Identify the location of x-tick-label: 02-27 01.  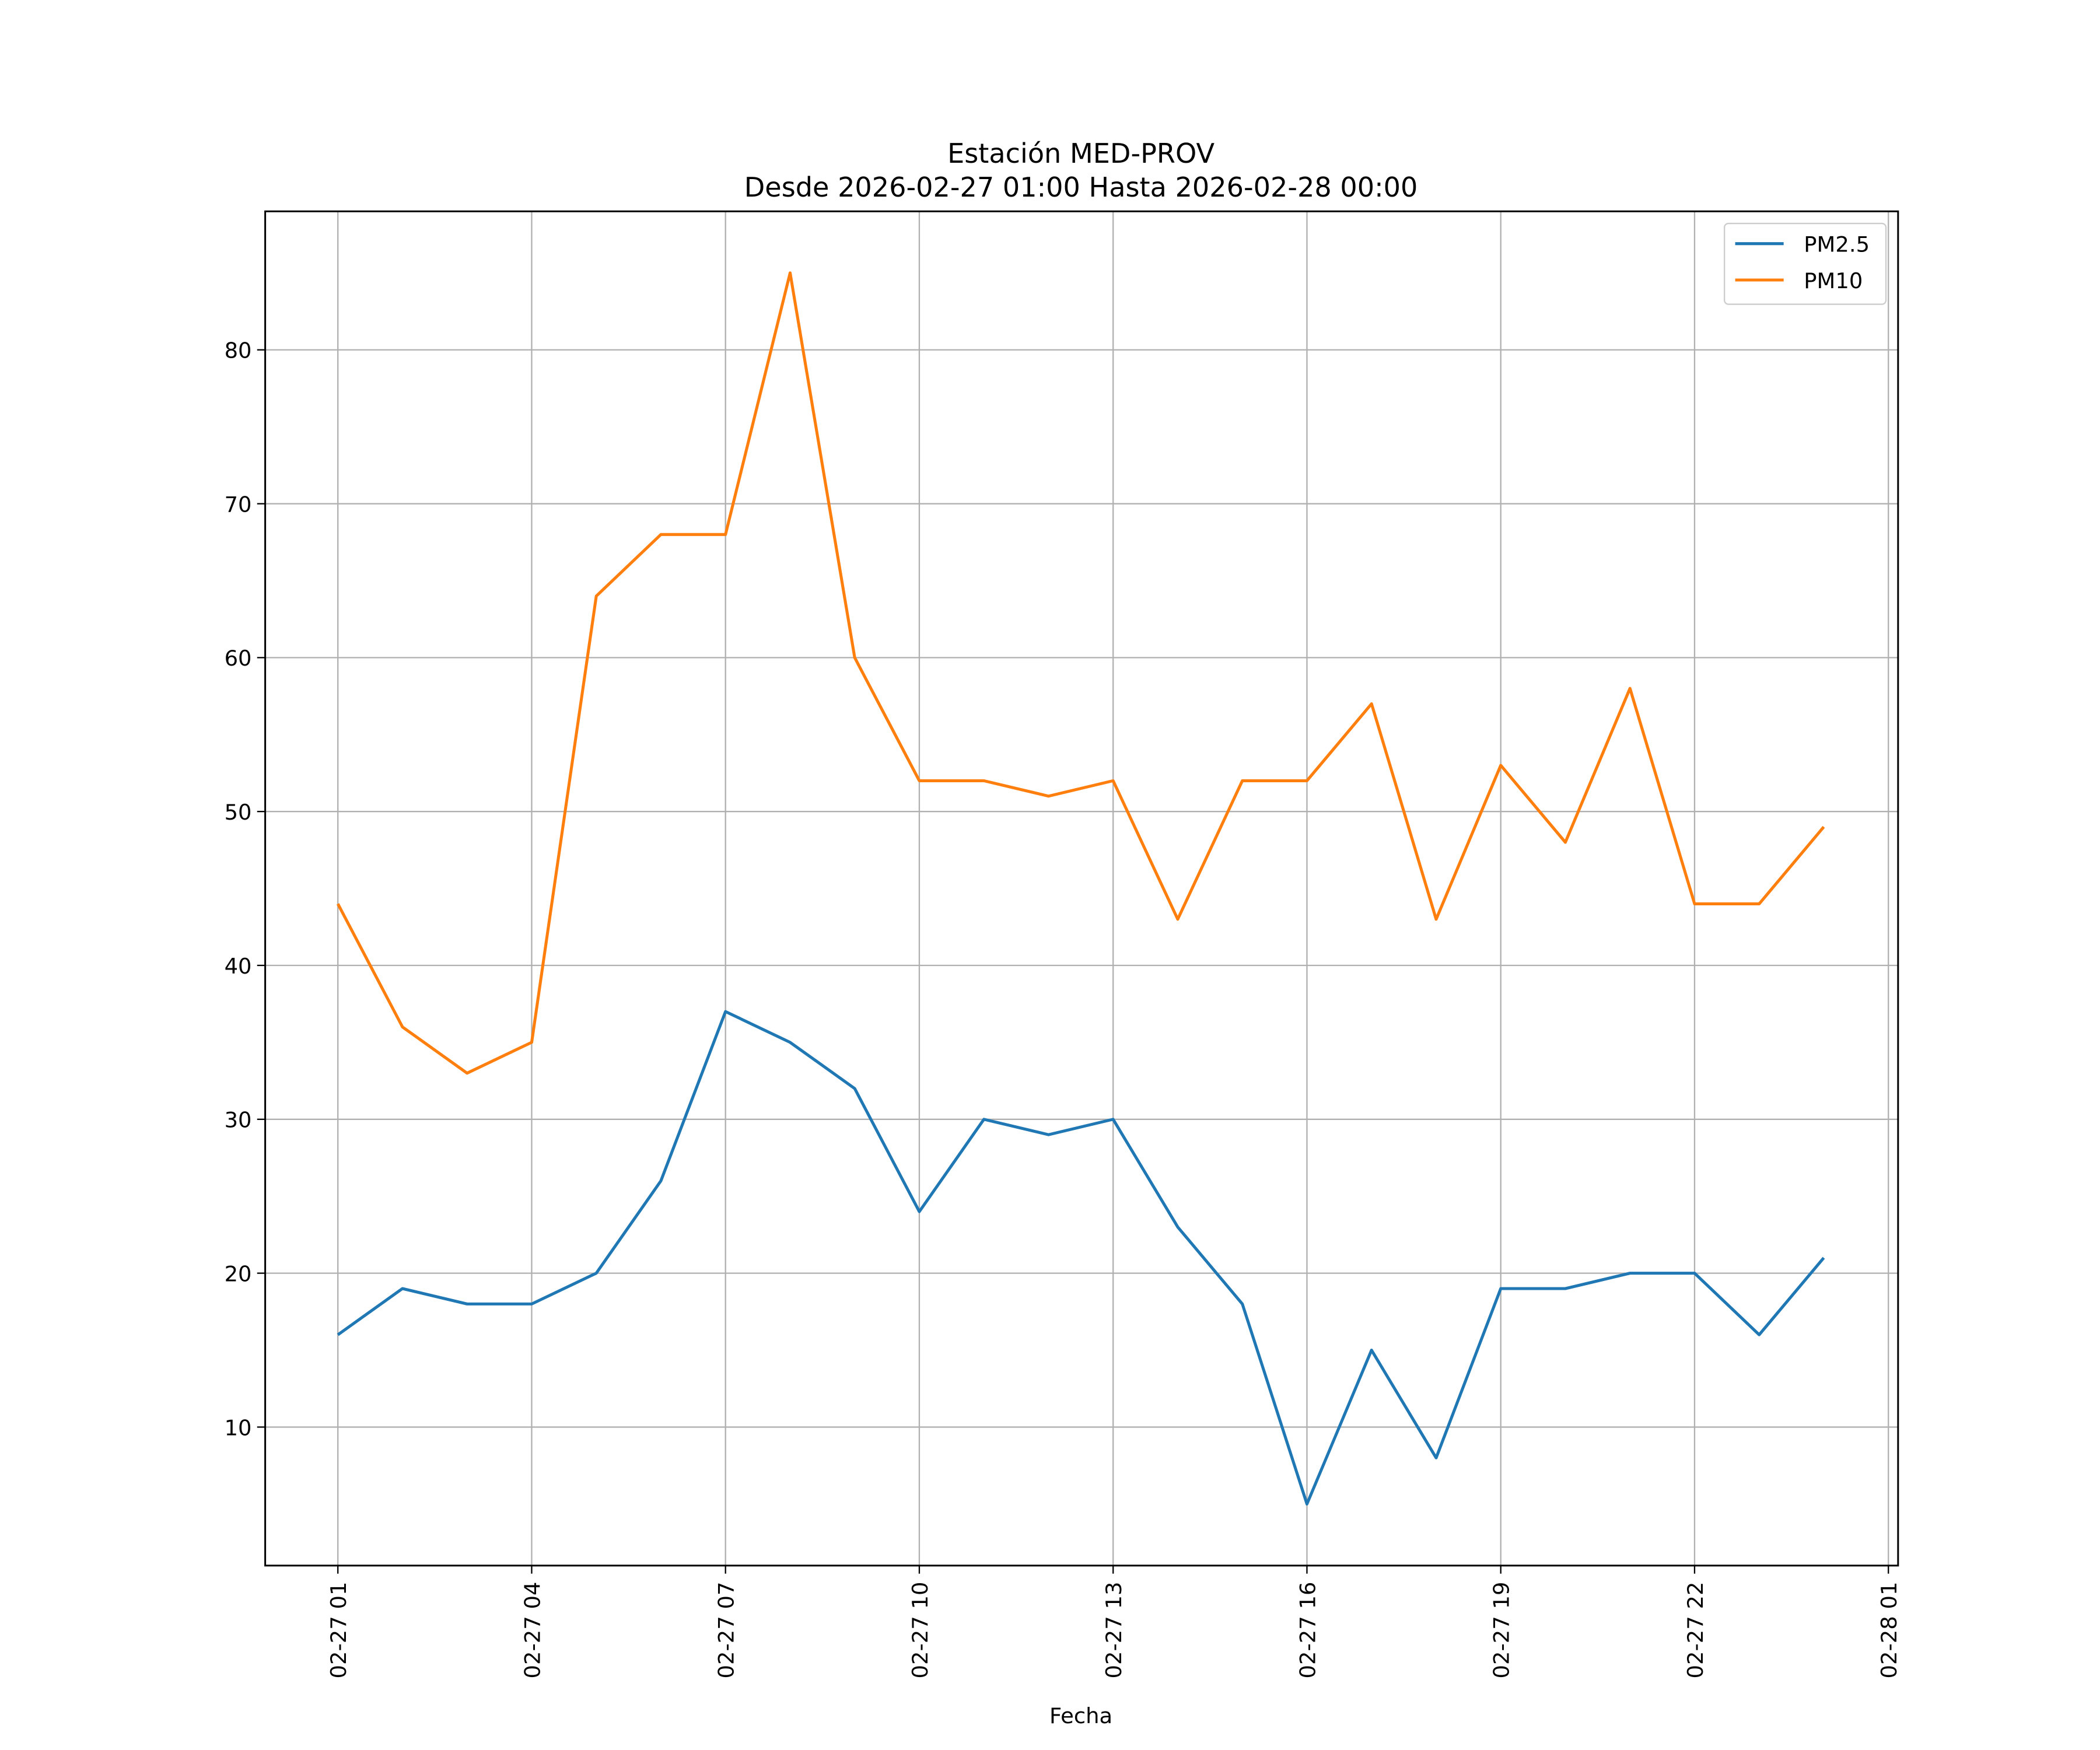
(338, 1630).